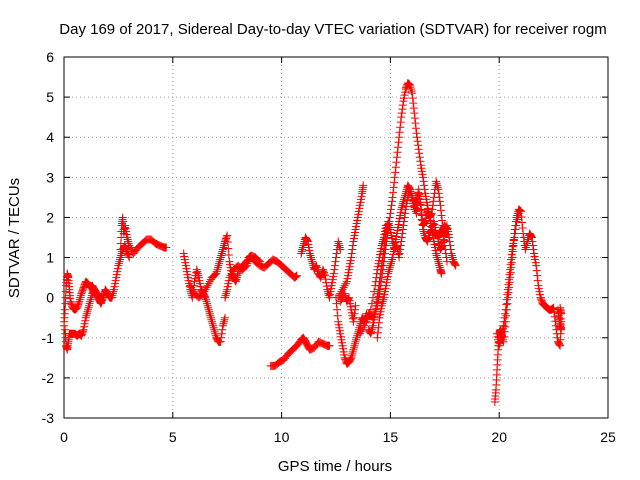 The height and width of the screenshot is (480, 640). What do you see at coordinates (173, 437) in the screenshot?
I see `x-tick-label: 5` at bounding box center [173, 437].